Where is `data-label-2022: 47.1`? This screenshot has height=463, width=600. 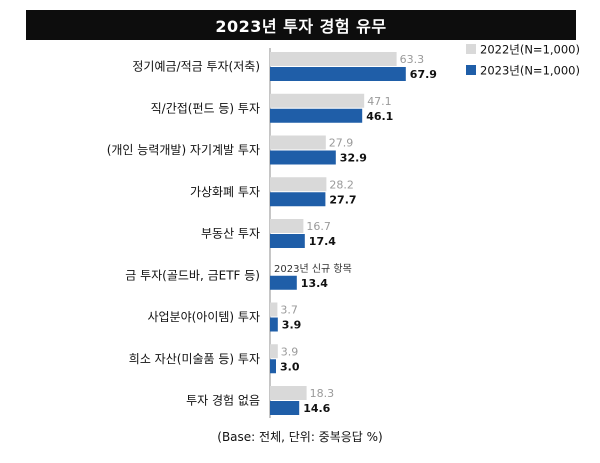 data-label-2022: 47.1 is located at coordinates (379, 101).